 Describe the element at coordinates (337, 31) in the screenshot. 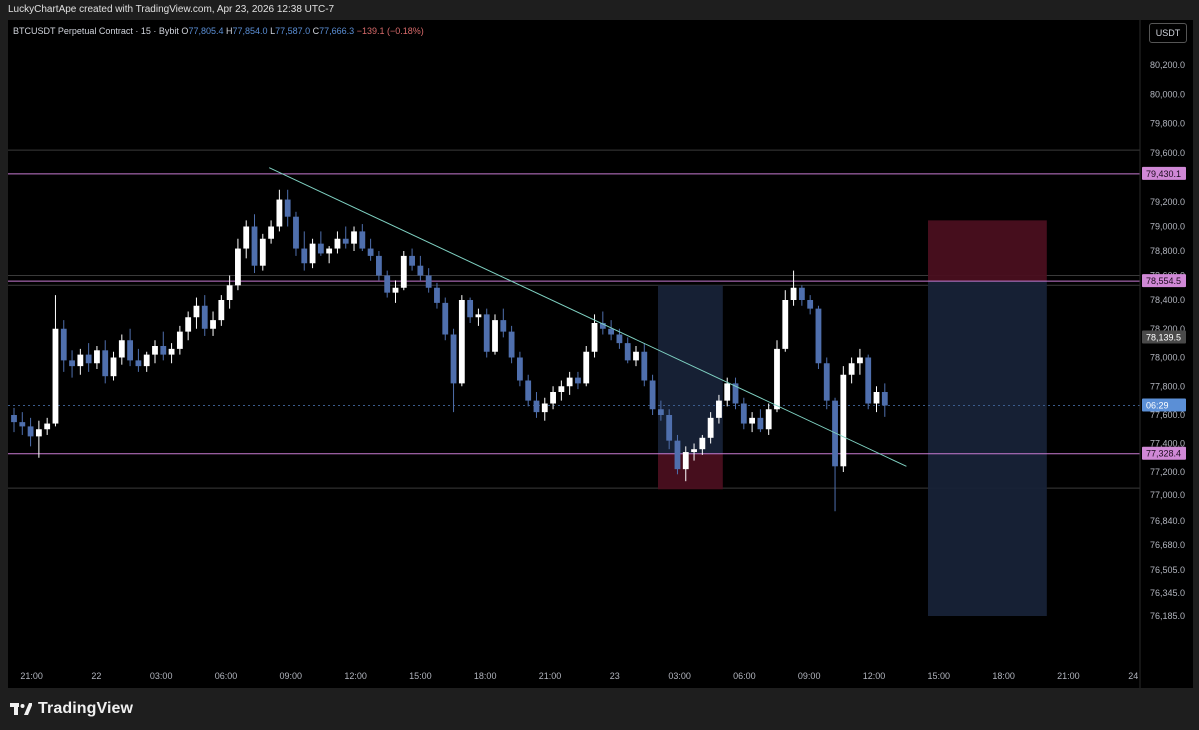

I see `close-value: 77,666.3` at that location.